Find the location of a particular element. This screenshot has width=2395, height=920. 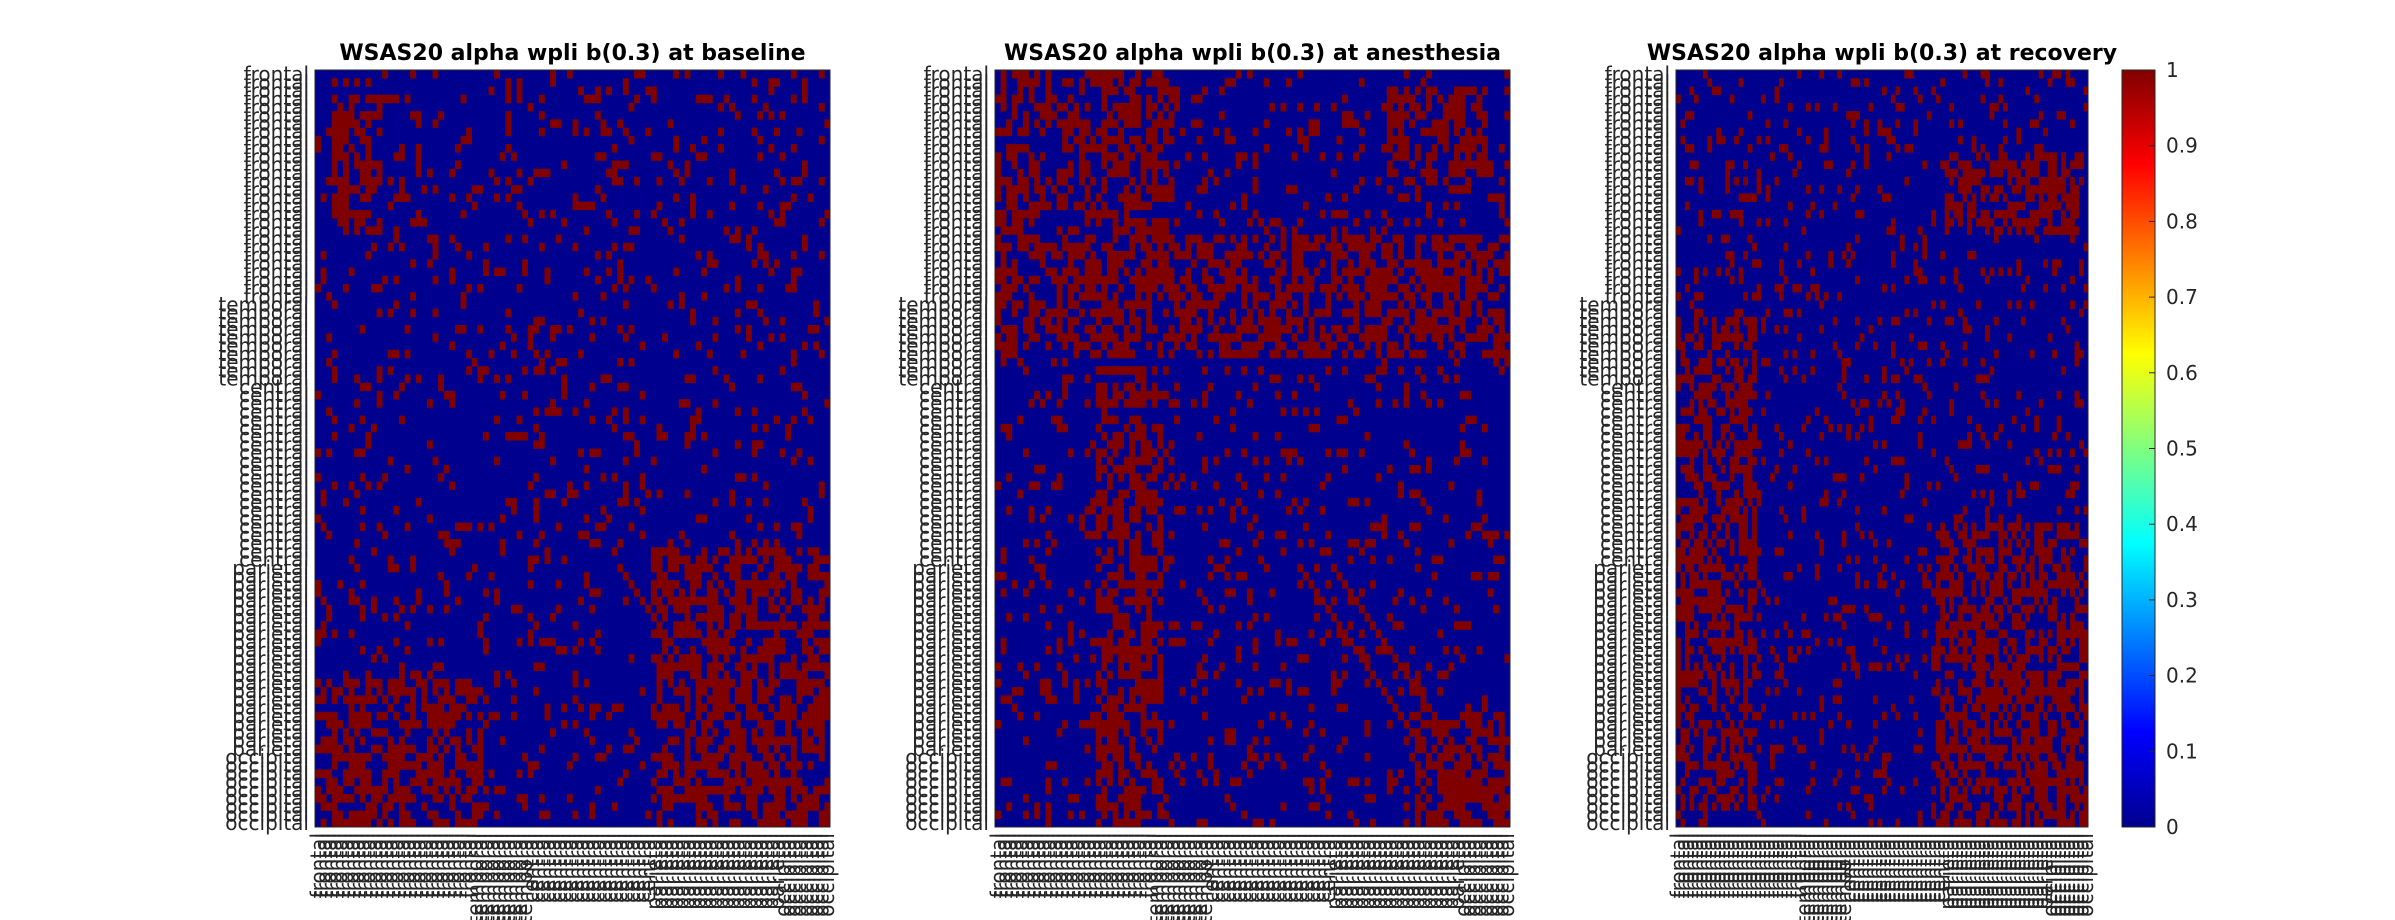

x-tick-label: temporal is located at coordinates (508, 876).